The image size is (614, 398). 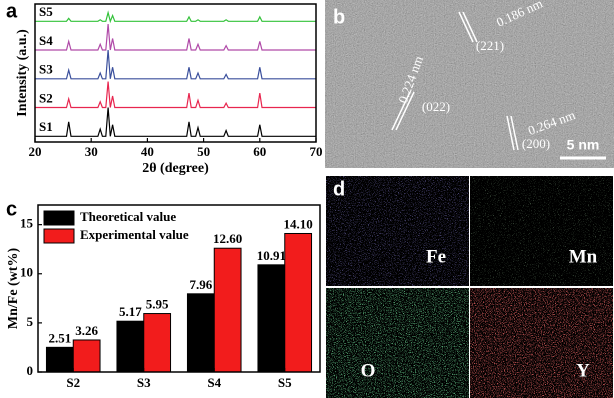 I want to click on y-axis-label: Intensity (a.u.), so click(x=22, y=73).